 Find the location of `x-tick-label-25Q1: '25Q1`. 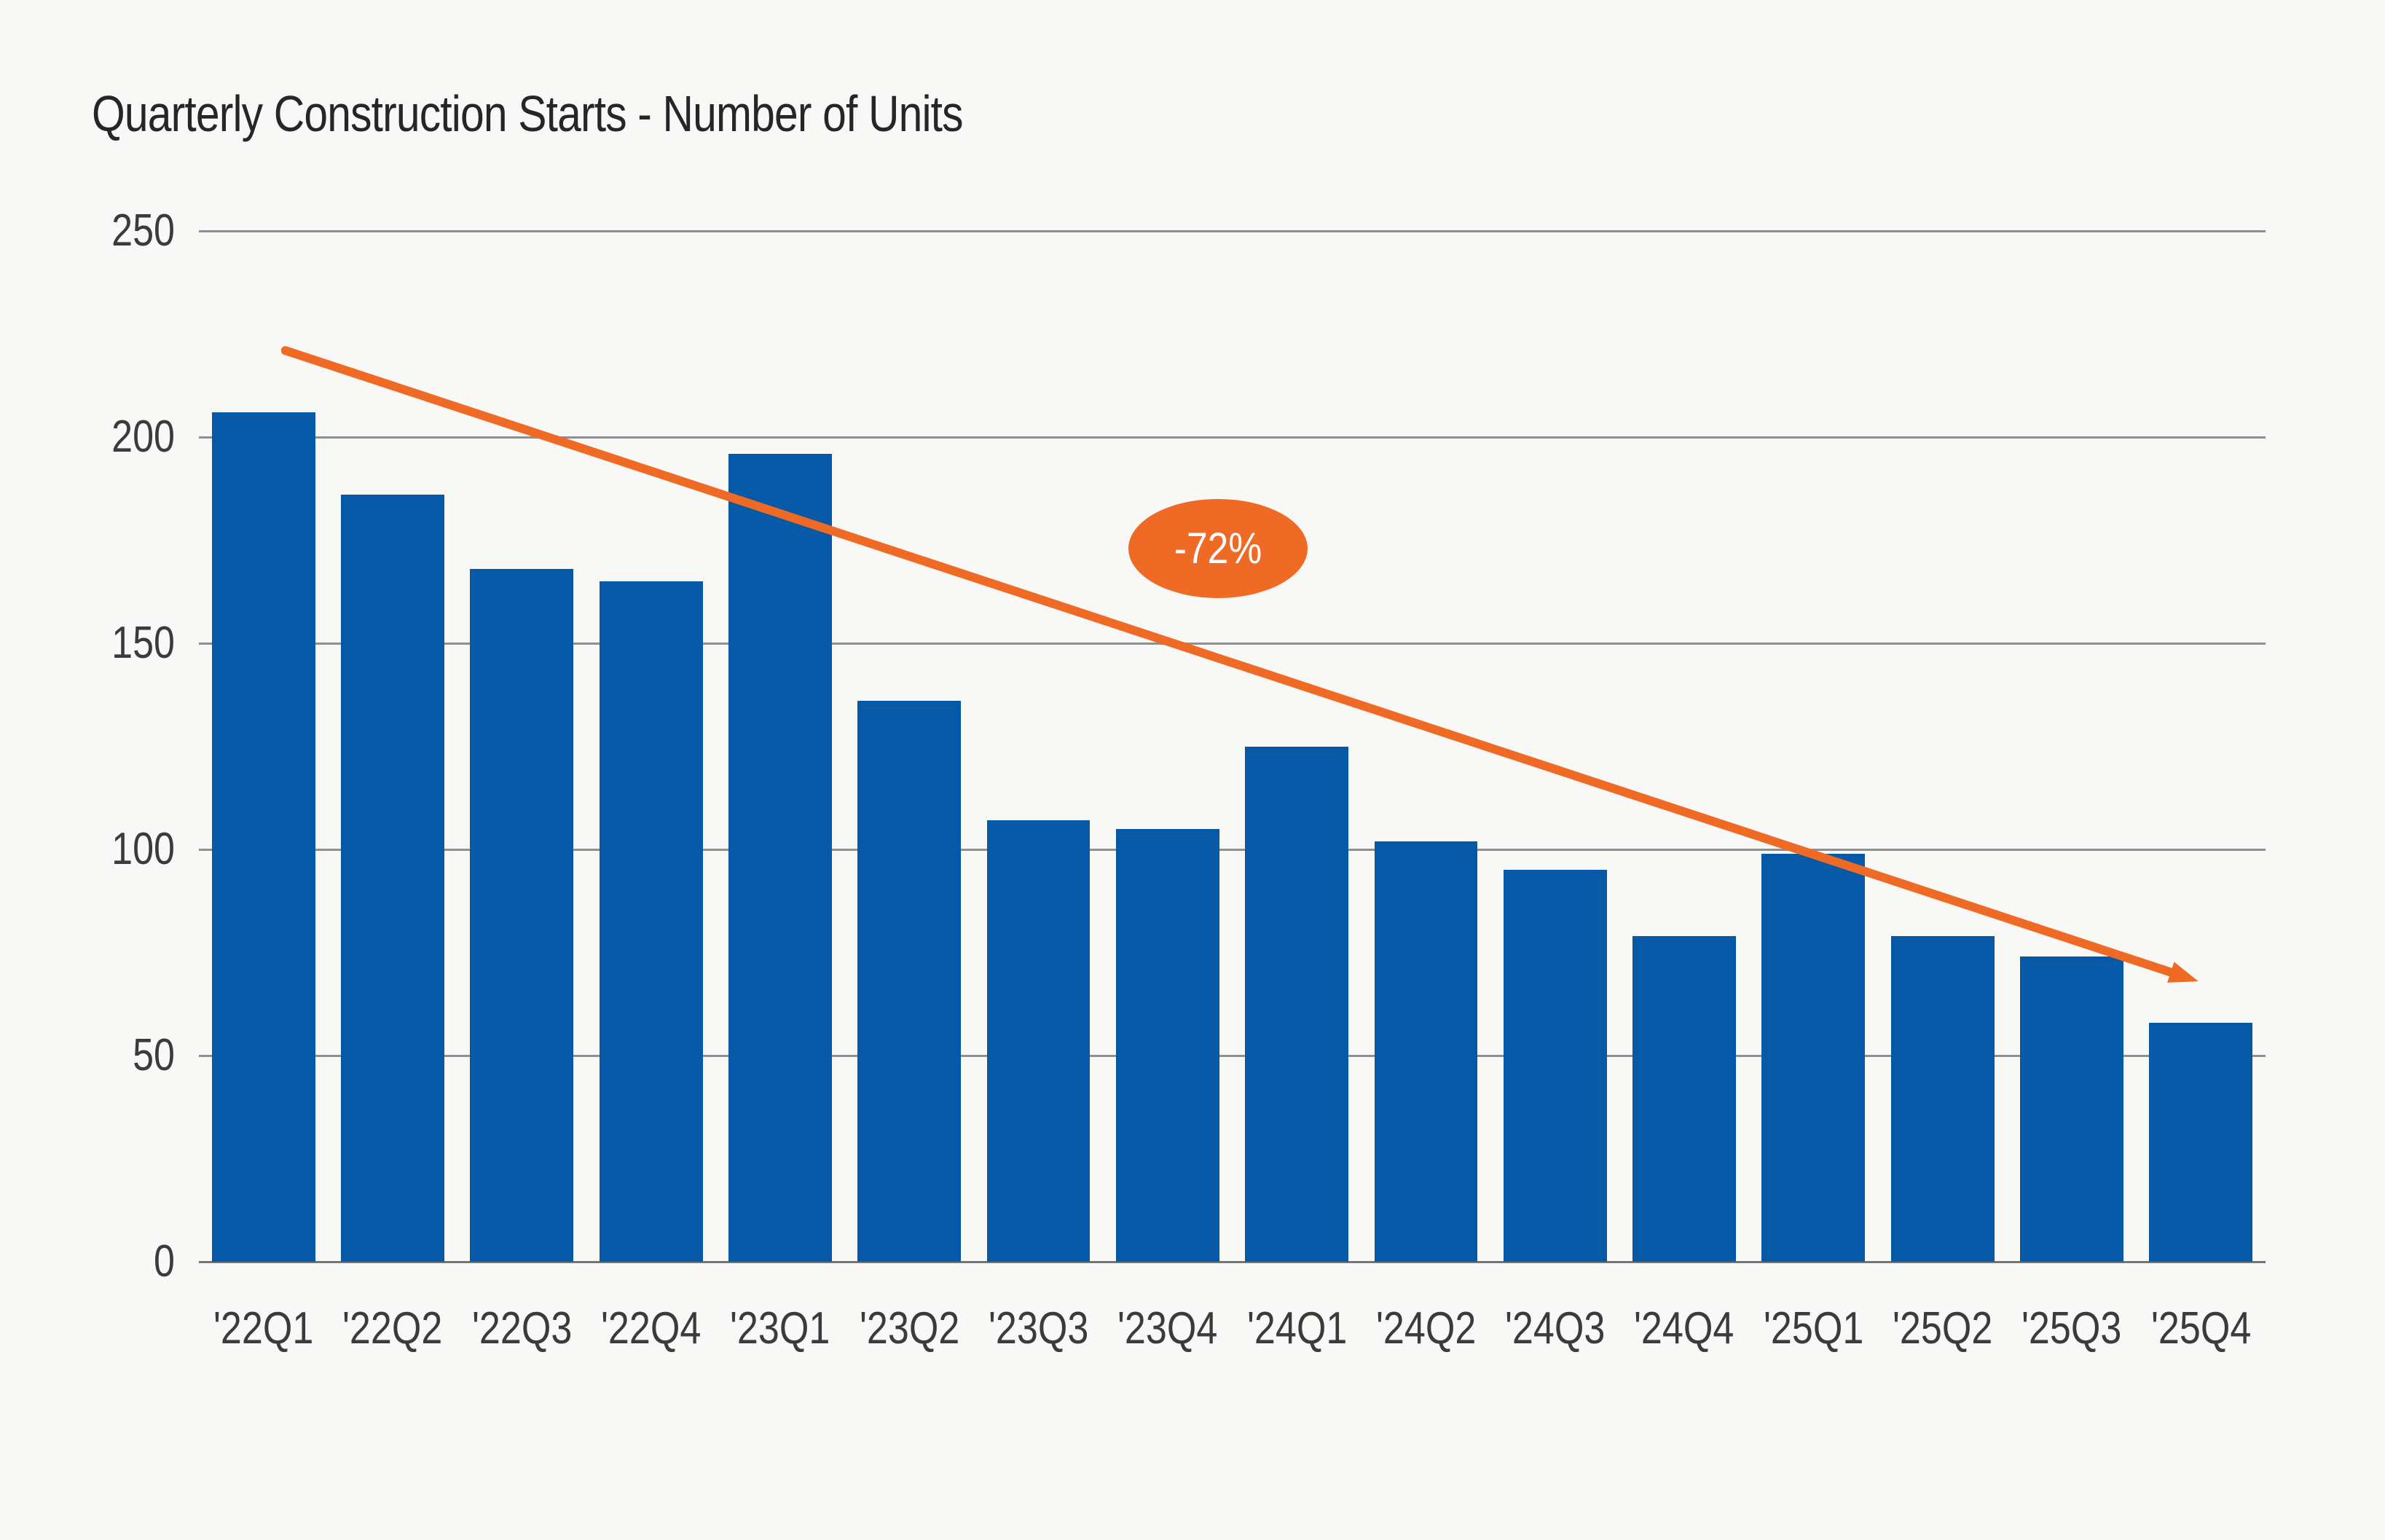

x-tick-label-25Q1: '25Q1 is located at coordinates (1813, 1328).